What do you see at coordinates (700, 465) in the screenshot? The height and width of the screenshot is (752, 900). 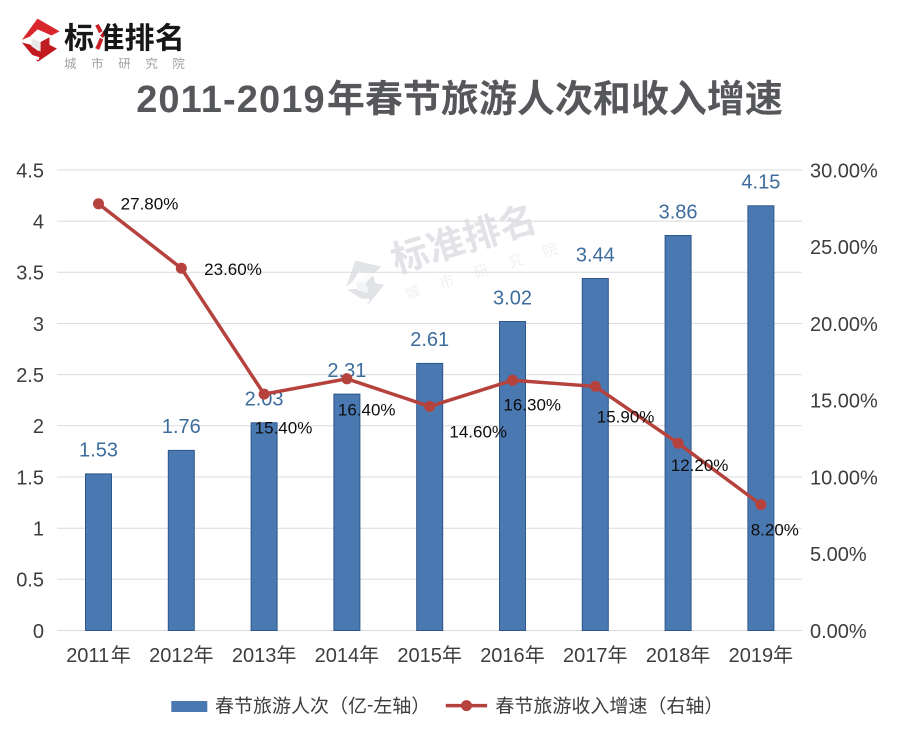 I see `svg-text: 12.20%` at bounding box center [700, 465].